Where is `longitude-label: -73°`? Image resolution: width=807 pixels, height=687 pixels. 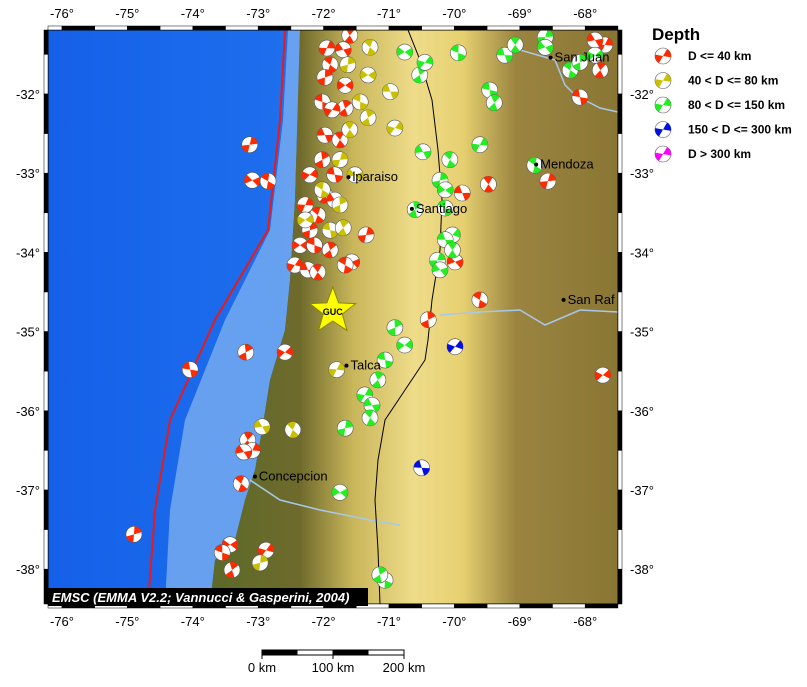
longitude-label: -73° is located at coordinates (258, 621).